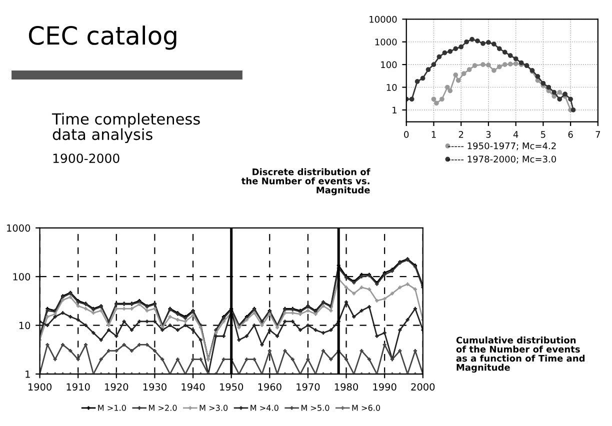 Image resolution: width=612 pixels, height=426 pixels. Describe the element at coordinates (543, 134) in the screenshot. I see `x-tick-label: 5` at that location.